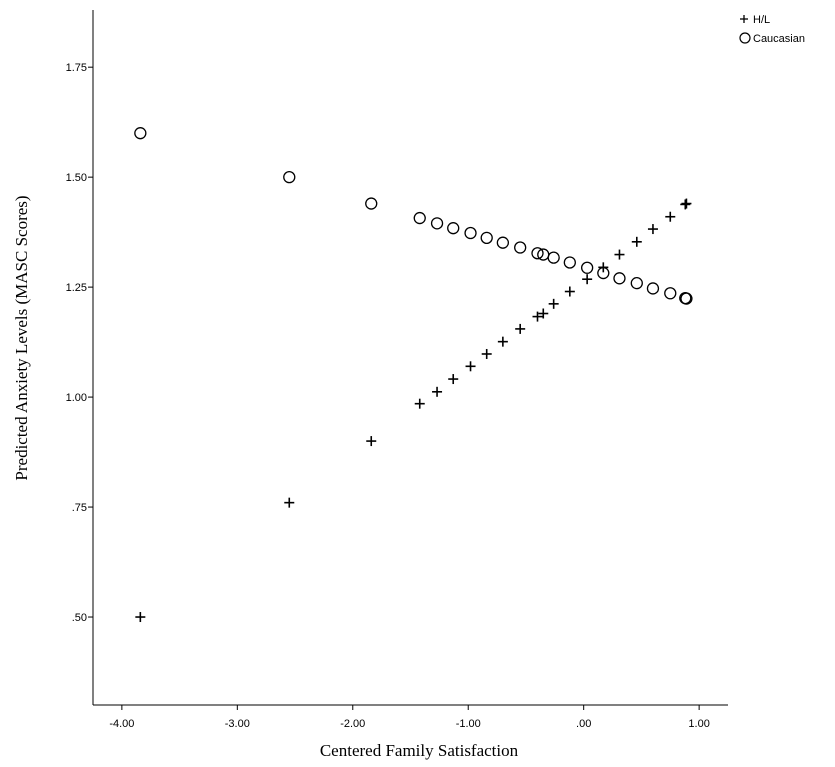  Describe the element at coordinates (419, 750) in the screenshot. I see `x-axis-title: Centered Family Satisfaction` at that location.